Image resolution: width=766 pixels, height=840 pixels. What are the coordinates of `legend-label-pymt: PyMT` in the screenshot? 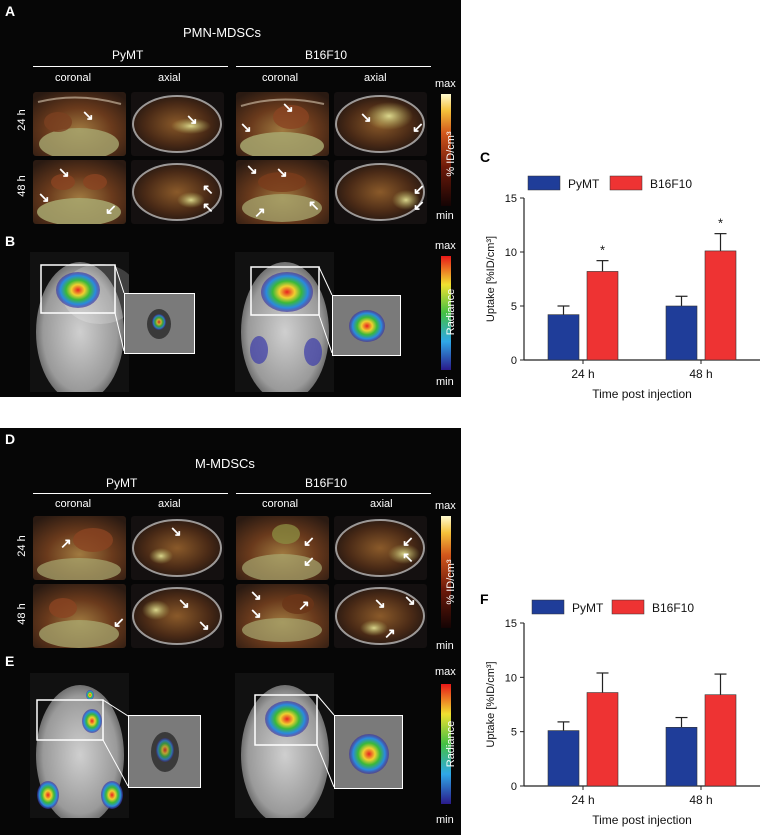 It's located at (588, 608).